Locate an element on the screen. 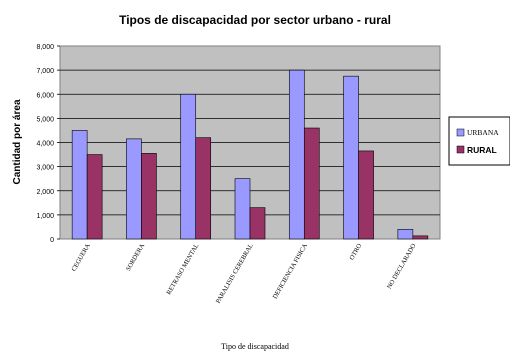 The image size is (510, 359). x-tick-label: RETRASO MENTAL is located at coordinates (182, 269).